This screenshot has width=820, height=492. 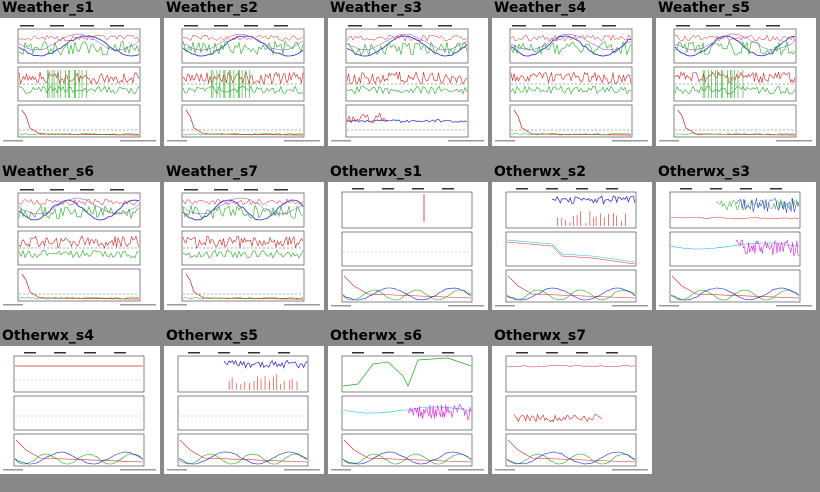 What do you see at coordinates (48, 172) in the screenshot?
I see `thumbnail-title: Weather_s6` at bounding box center [48, 172].